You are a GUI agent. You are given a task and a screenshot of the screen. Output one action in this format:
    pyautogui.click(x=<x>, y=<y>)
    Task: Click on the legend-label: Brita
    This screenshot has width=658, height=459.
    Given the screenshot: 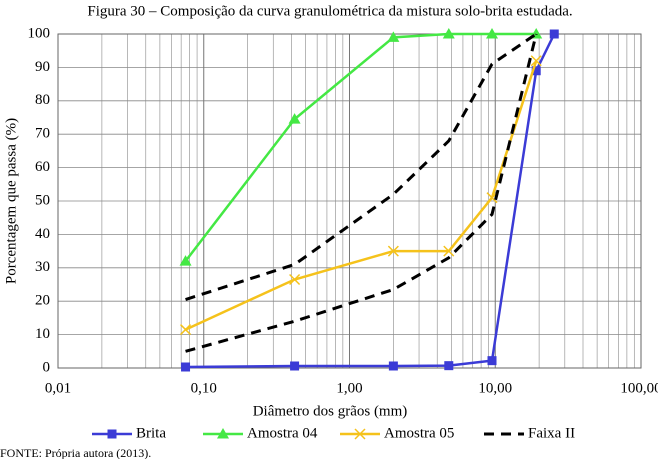 What is the action you would take?
    pyautogui.click(x=151, y=433)
    